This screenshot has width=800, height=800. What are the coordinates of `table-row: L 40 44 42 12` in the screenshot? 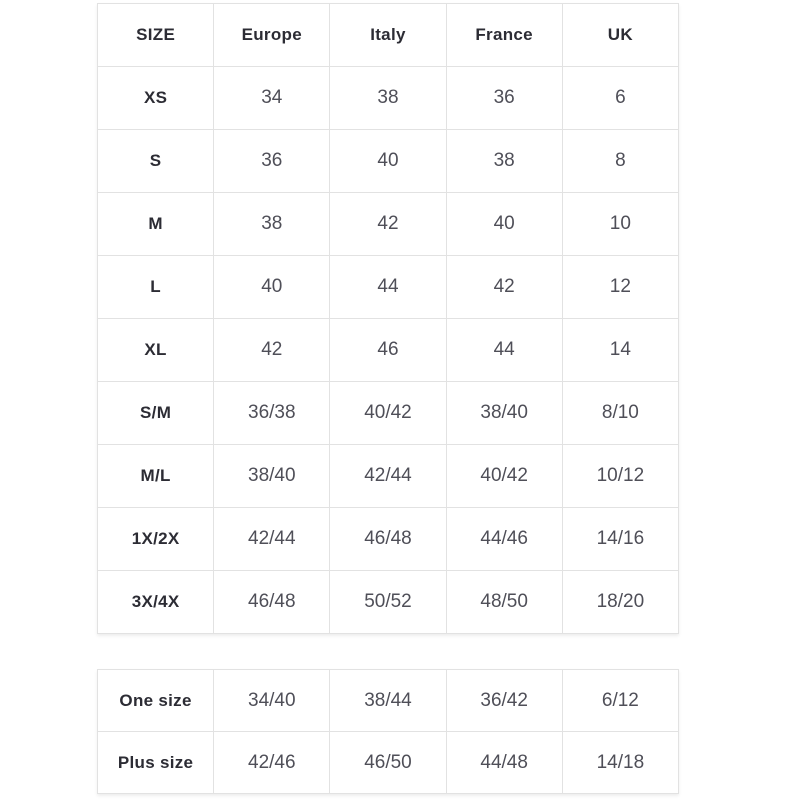 It's located at (388, 287).